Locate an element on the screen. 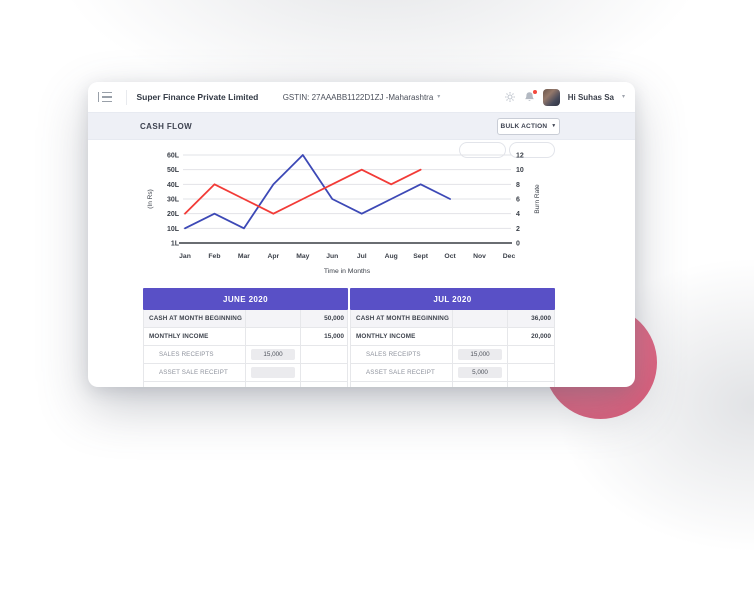 The width and height of the screenshot is (754, 615). bulk-action-button: BULK ACTION ▼ is located at coordinates (528, 126).